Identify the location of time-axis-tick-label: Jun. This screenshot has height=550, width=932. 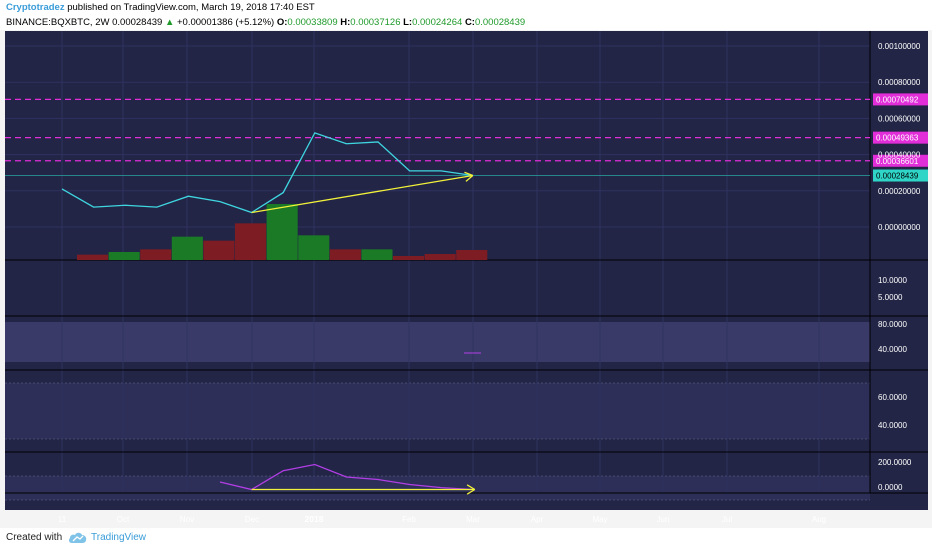
(663, 519).